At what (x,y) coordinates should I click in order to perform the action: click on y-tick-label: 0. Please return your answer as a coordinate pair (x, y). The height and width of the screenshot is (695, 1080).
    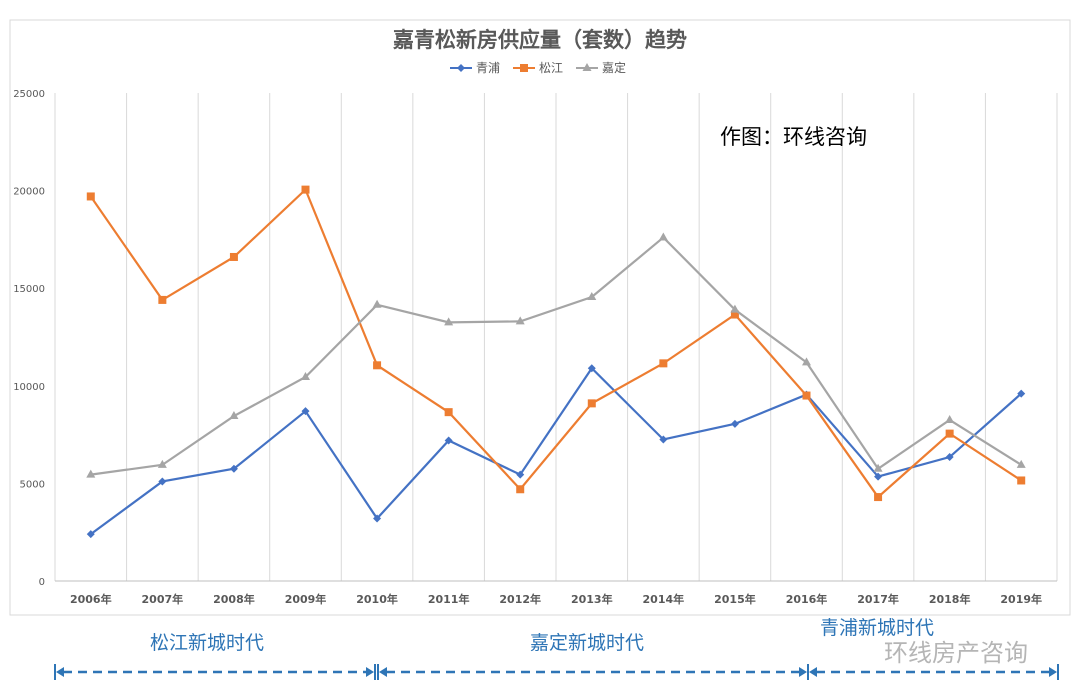
    Looking at the image, I should click on (42, 582).